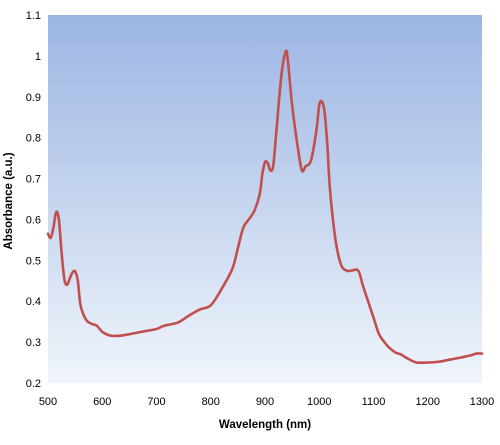 Image resolution: width=500 pixels, height=445 pixels. What do you see at coordinates (33, 343) in the screenshot?
I see `y-tick-label: 0.3` at bounding box center [33, 343].